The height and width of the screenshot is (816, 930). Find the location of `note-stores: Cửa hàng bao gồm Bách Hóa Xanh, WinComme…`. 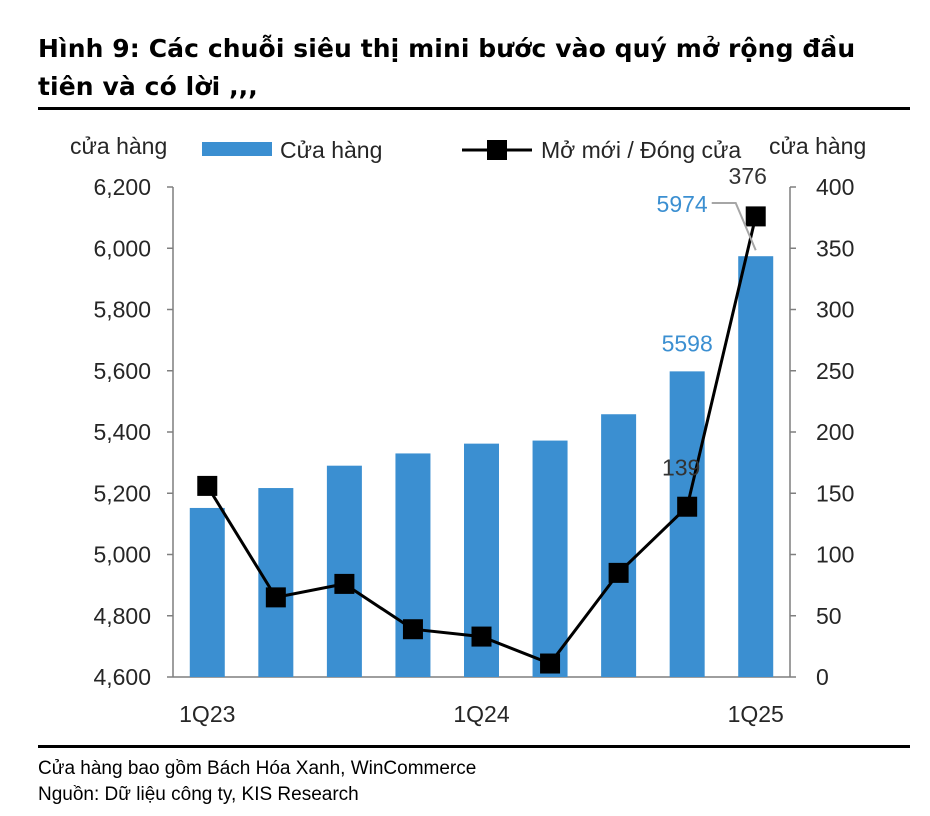

note-stores: Cửa hàng bao gồm Bách Hóa Xanh, WinComme… is located at coordinates (257, 768).